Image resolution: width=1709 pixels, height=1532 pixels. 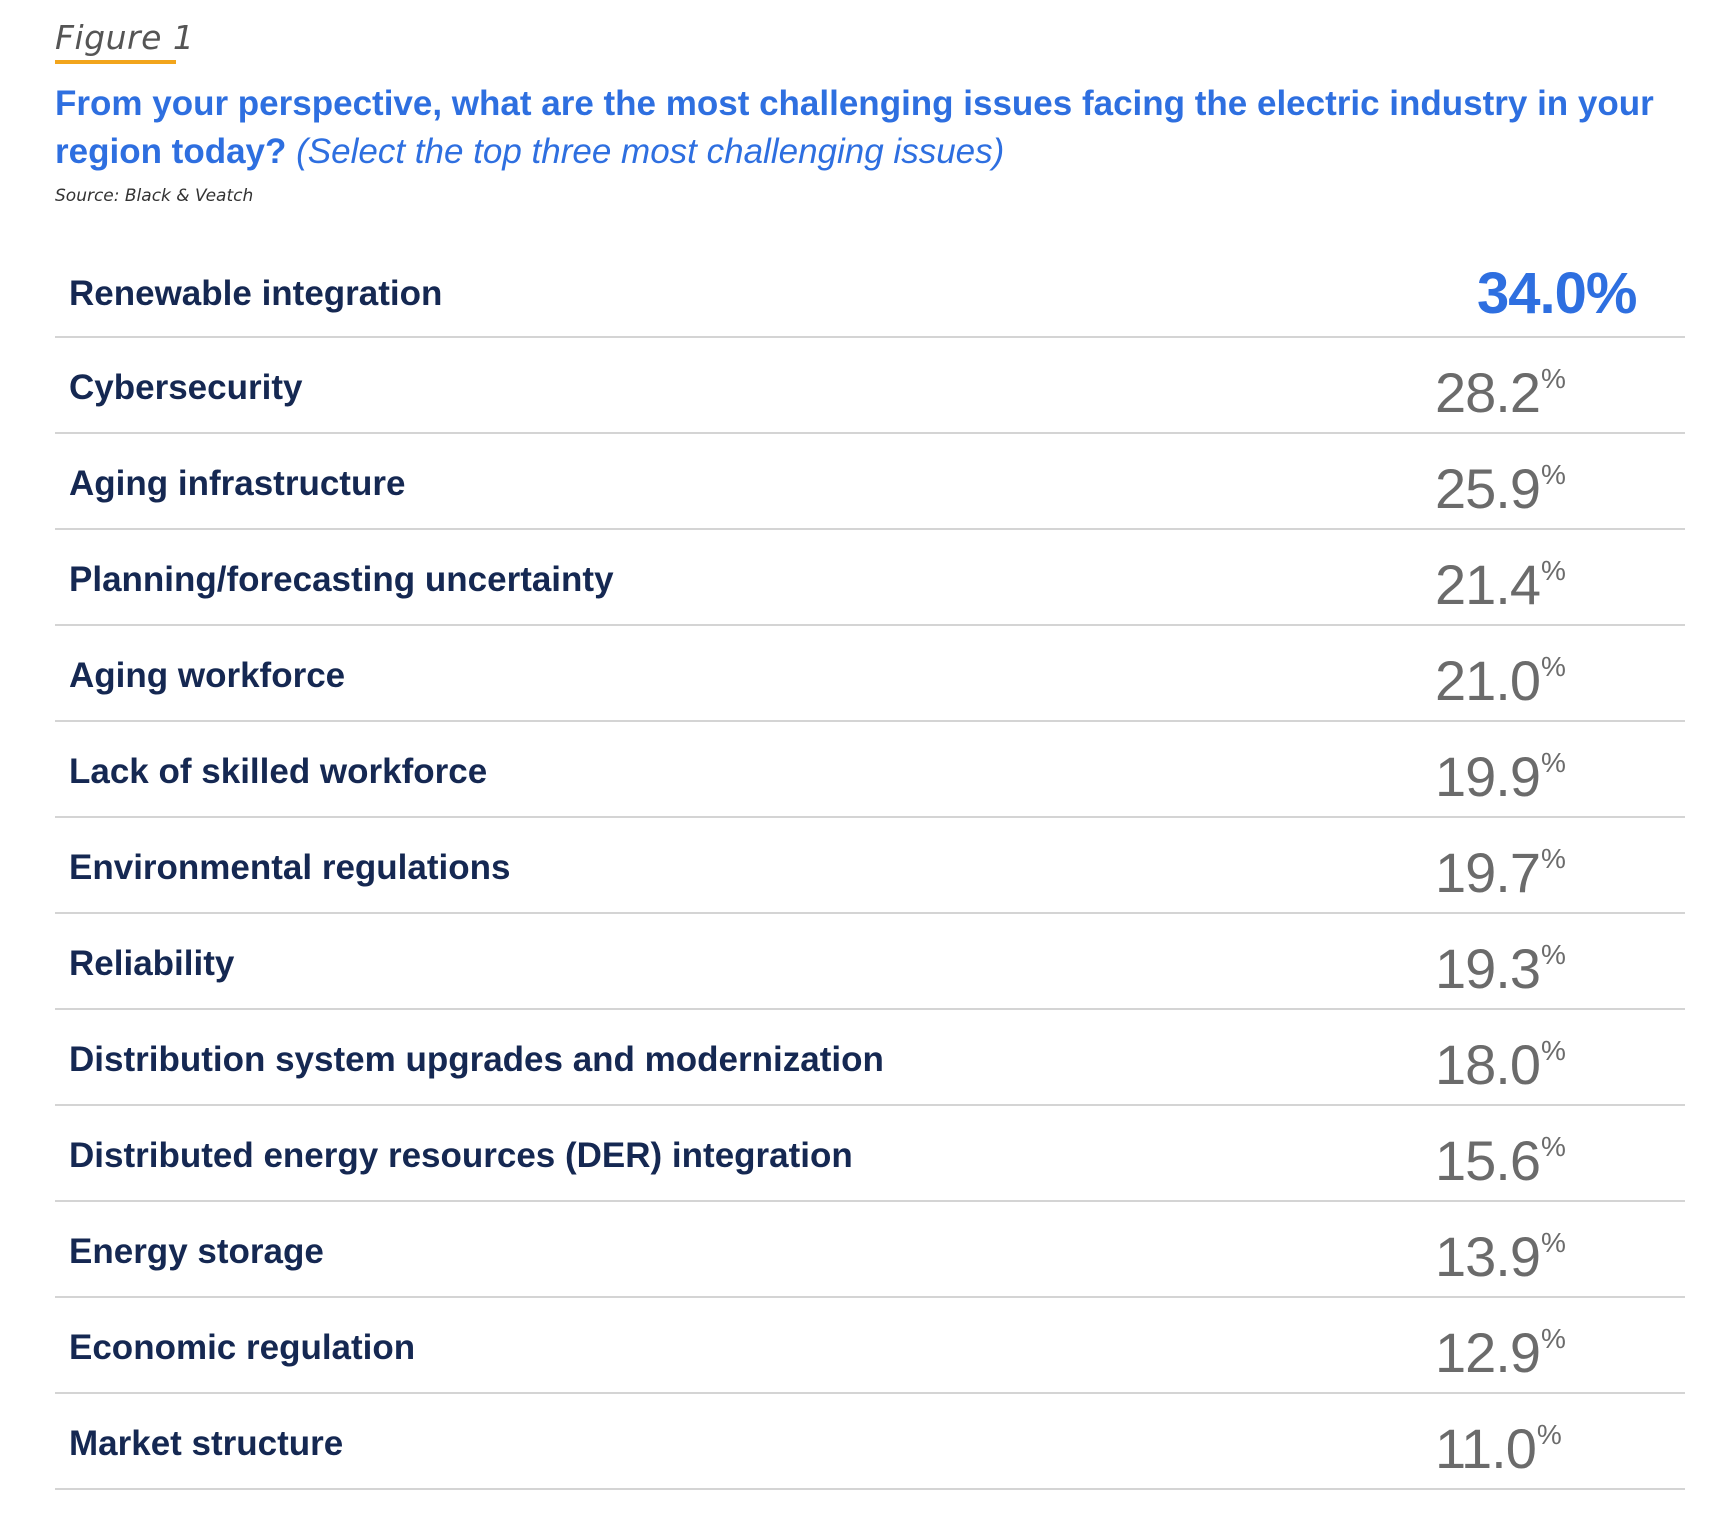 I want to click on issue-percentage: 13.9%, so click(x=1500, y=1256).